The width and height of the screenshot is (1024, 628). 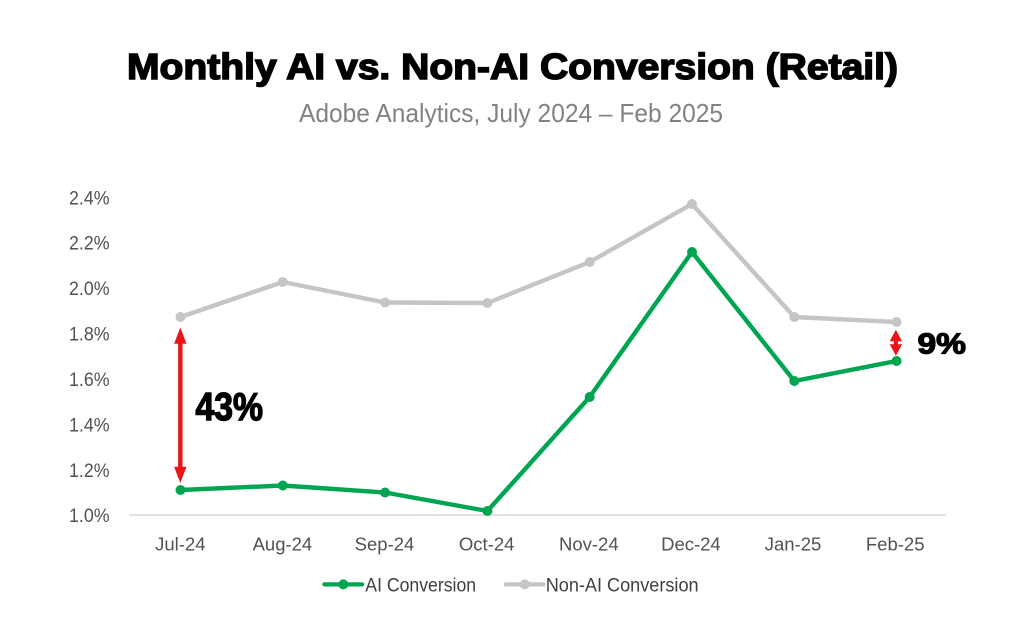 I want to click on svg-text: AI Conversion, so click(x=420, y=586).